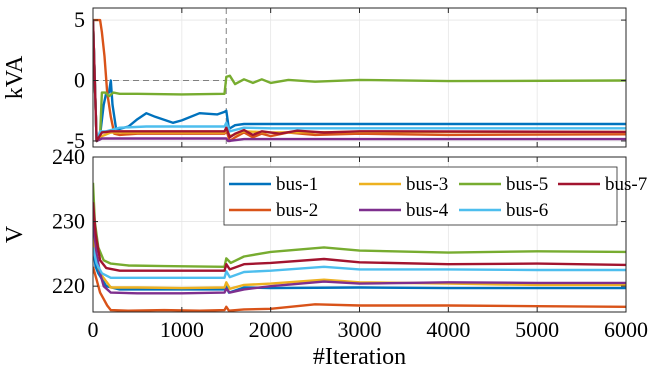 Image resolution: width=655 pixels, height=372 pixels. I want to click on top-ytick-label-1: 0, so click(79, 80).